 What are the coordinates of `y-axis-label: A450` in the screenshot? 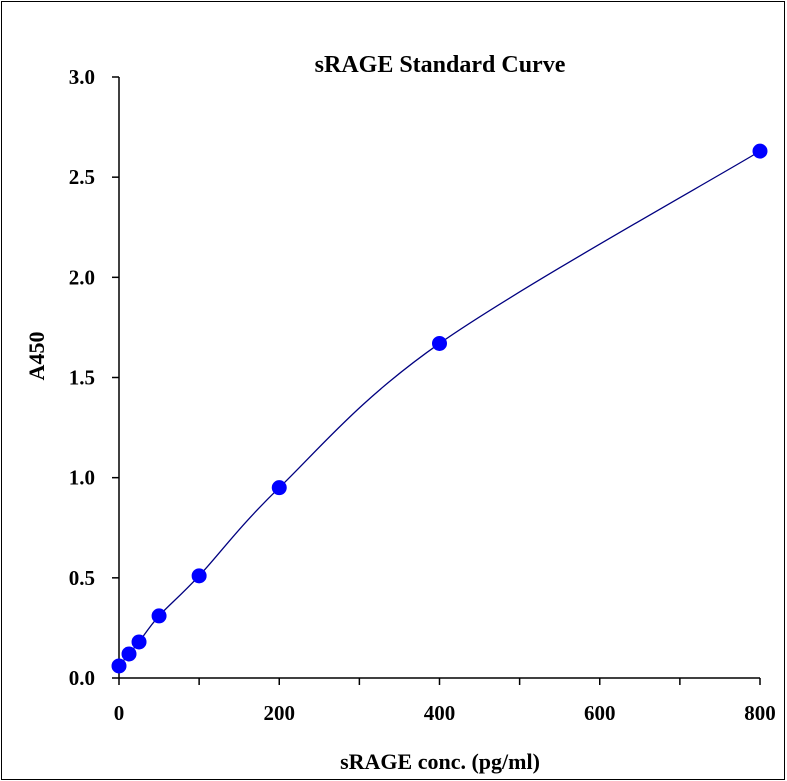 It's located at (36, 356).